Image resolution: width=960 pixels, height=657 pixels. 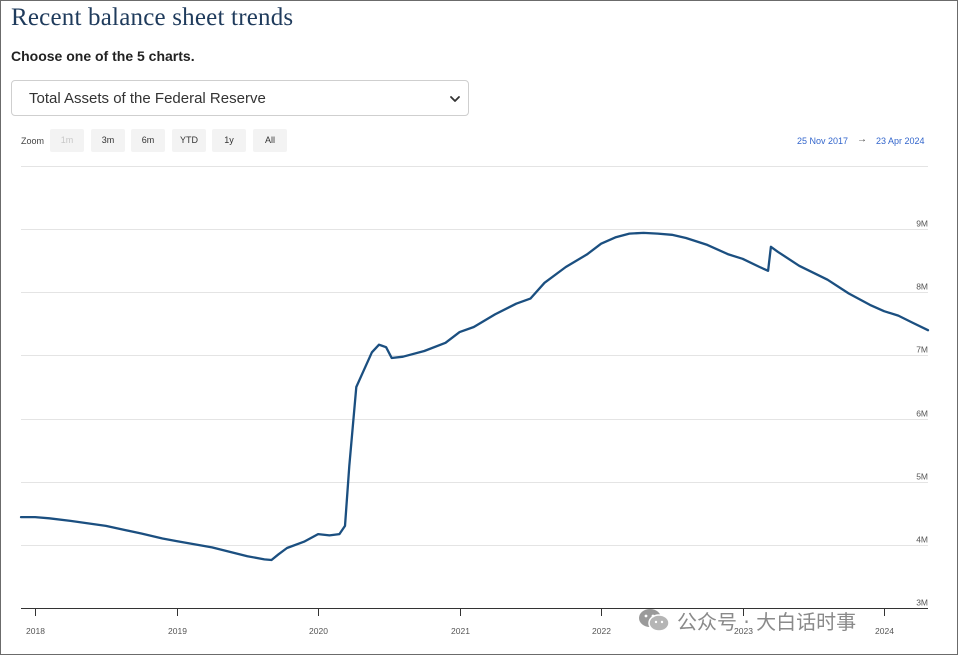 What do you see at coordinates (270, 140) in the screenshot?
I see `zoom-all-button: All` at bounding box center [270, 140].